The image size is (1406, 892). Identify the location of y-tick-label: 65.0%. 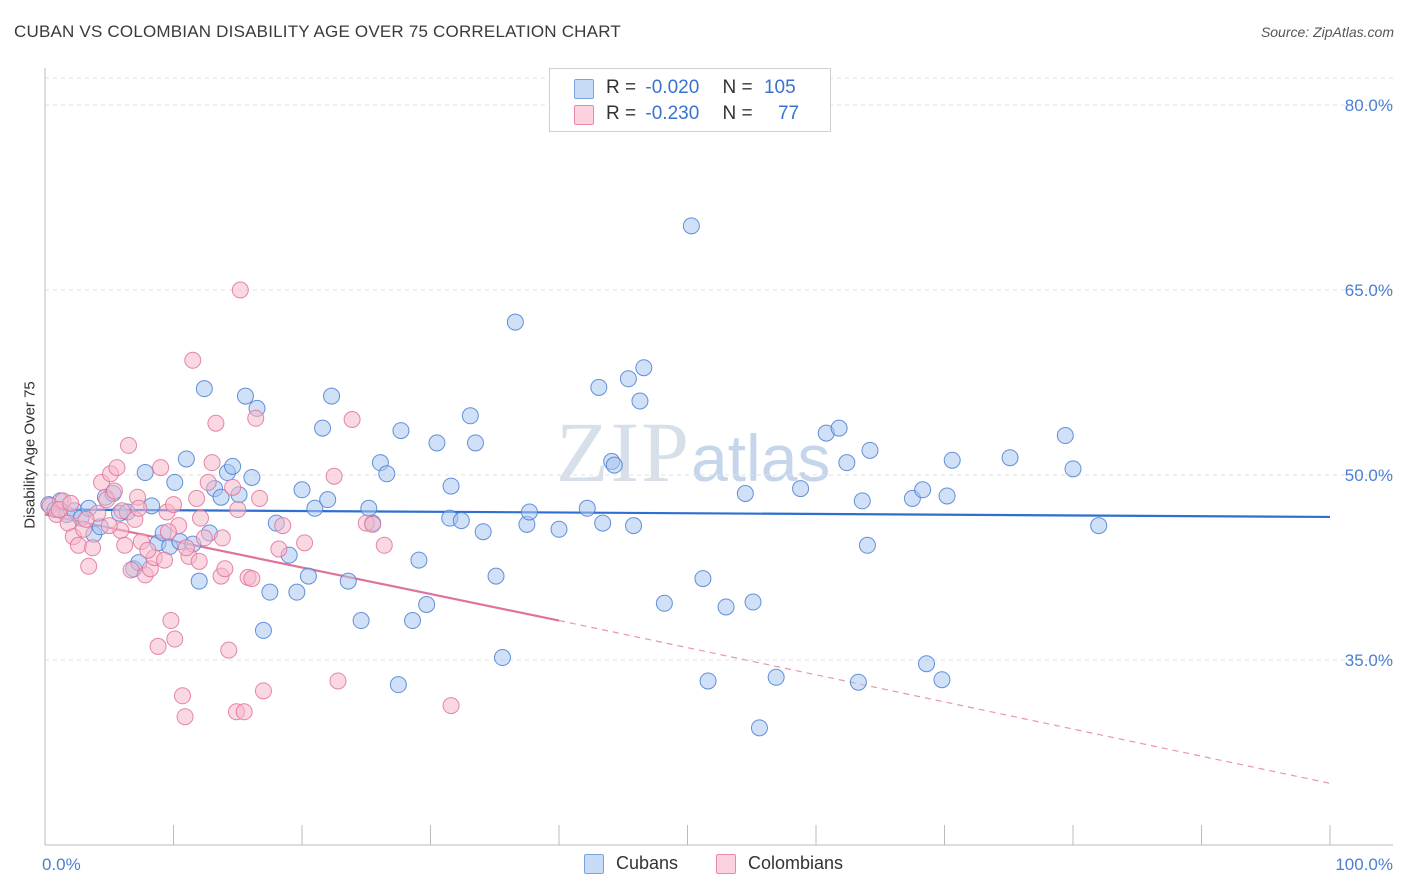
(1369, 290).